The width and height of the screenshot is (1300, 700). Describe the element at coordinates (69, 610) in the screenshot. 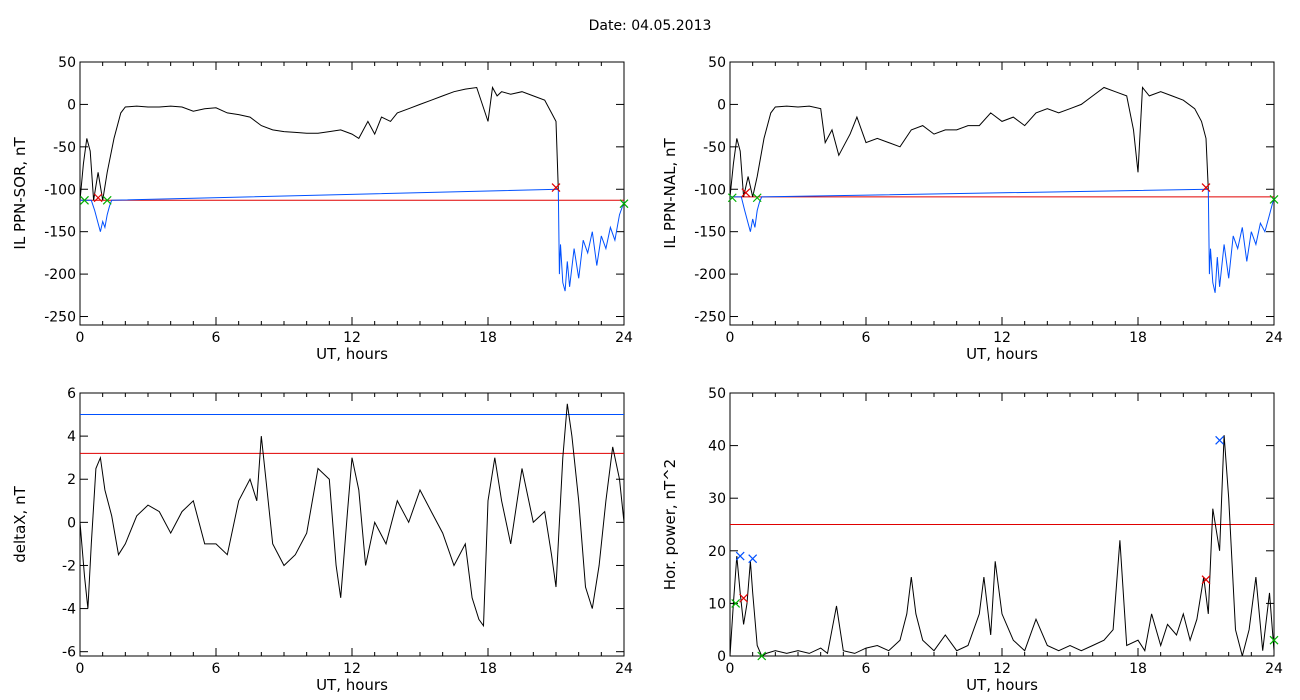

I see `y-tick-label: -4` at that location.